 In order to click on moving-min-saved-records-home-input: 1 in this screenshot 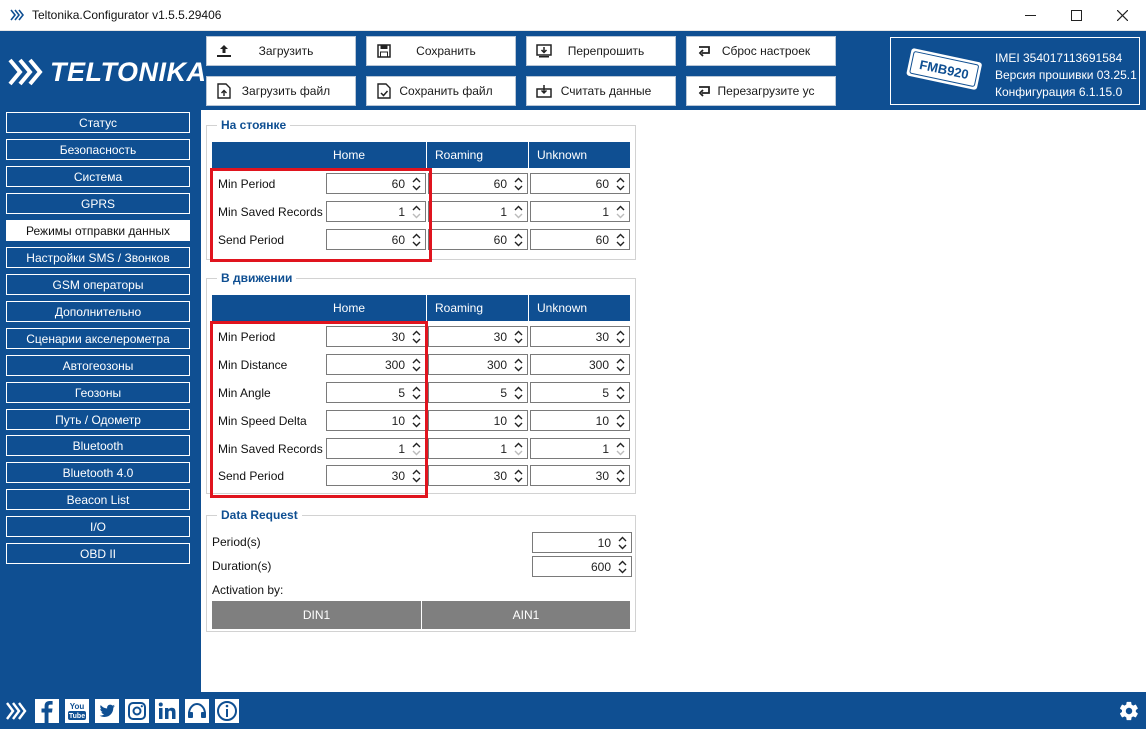, I will do `click(376, 448)`.